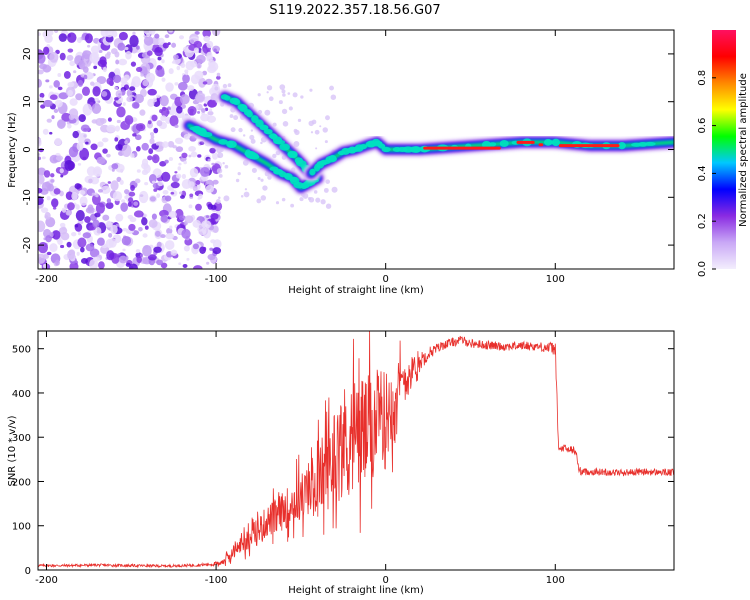 The width and height of the screenshot is (750, 600). What do you see at coordinates (702, 126) in the screenshot?
I see `colorbar-tick-label: 0.6` at bounding box center [702, 126].